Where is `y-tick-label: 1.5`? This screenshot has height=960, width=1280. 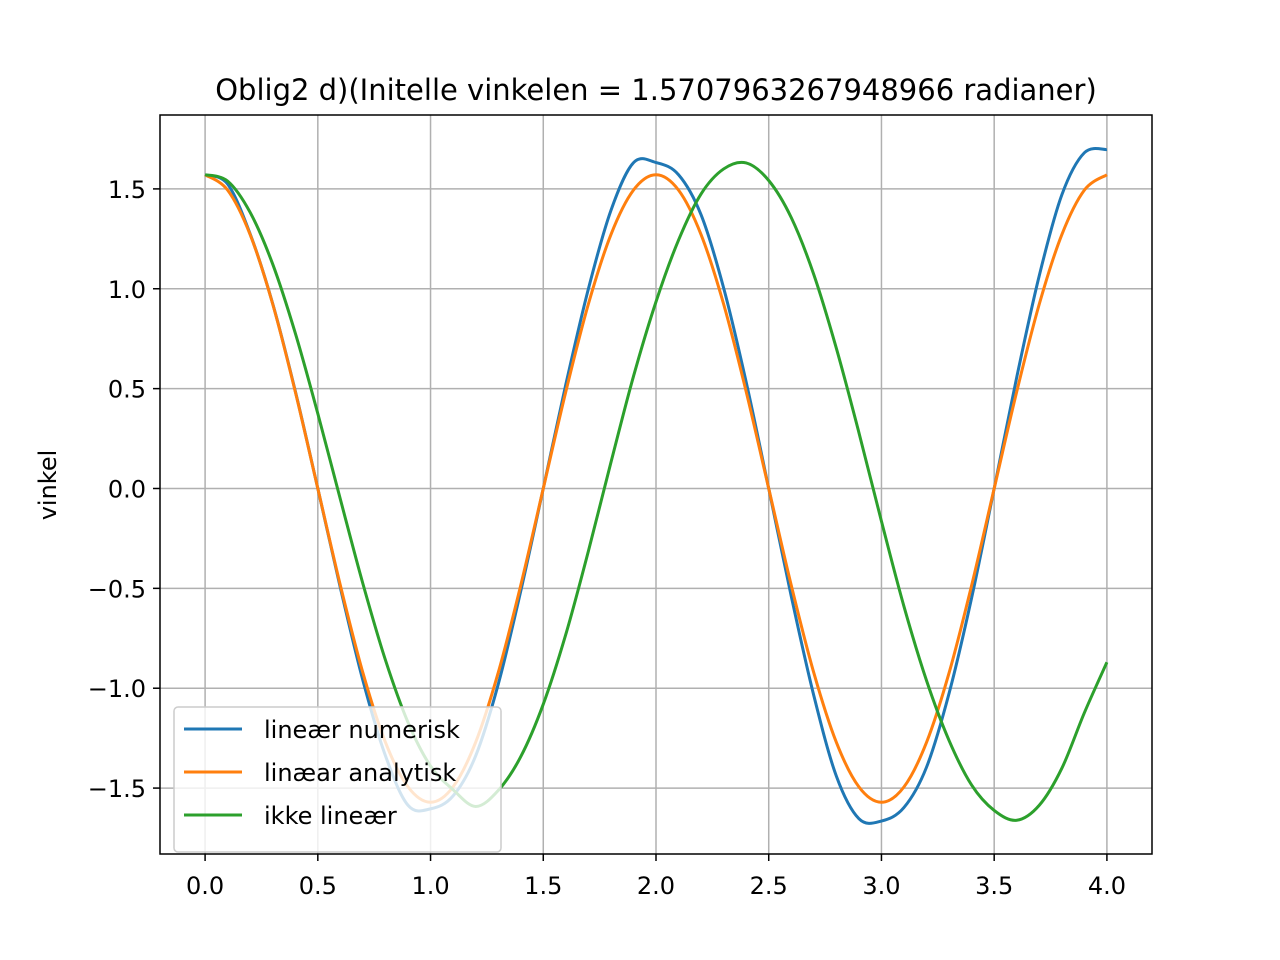
y-tick-label: 1.5 is located at coordinates (127, 190).